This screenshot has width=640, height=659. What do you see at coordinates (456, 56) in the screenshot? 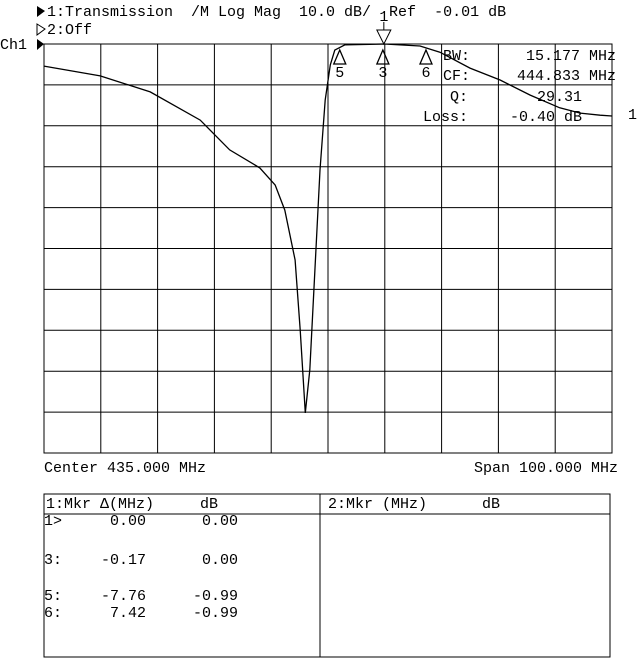
I see `stat-name: BW:` at bounding box center [456, 56].